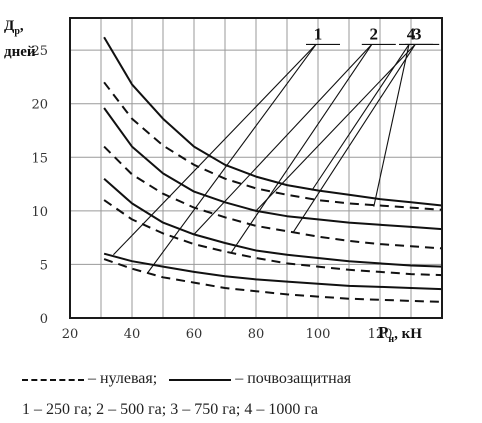 The width and height of the screenshot is (482, 423). I want to click on y-axis-title-comma: ,, so click(22, 26).